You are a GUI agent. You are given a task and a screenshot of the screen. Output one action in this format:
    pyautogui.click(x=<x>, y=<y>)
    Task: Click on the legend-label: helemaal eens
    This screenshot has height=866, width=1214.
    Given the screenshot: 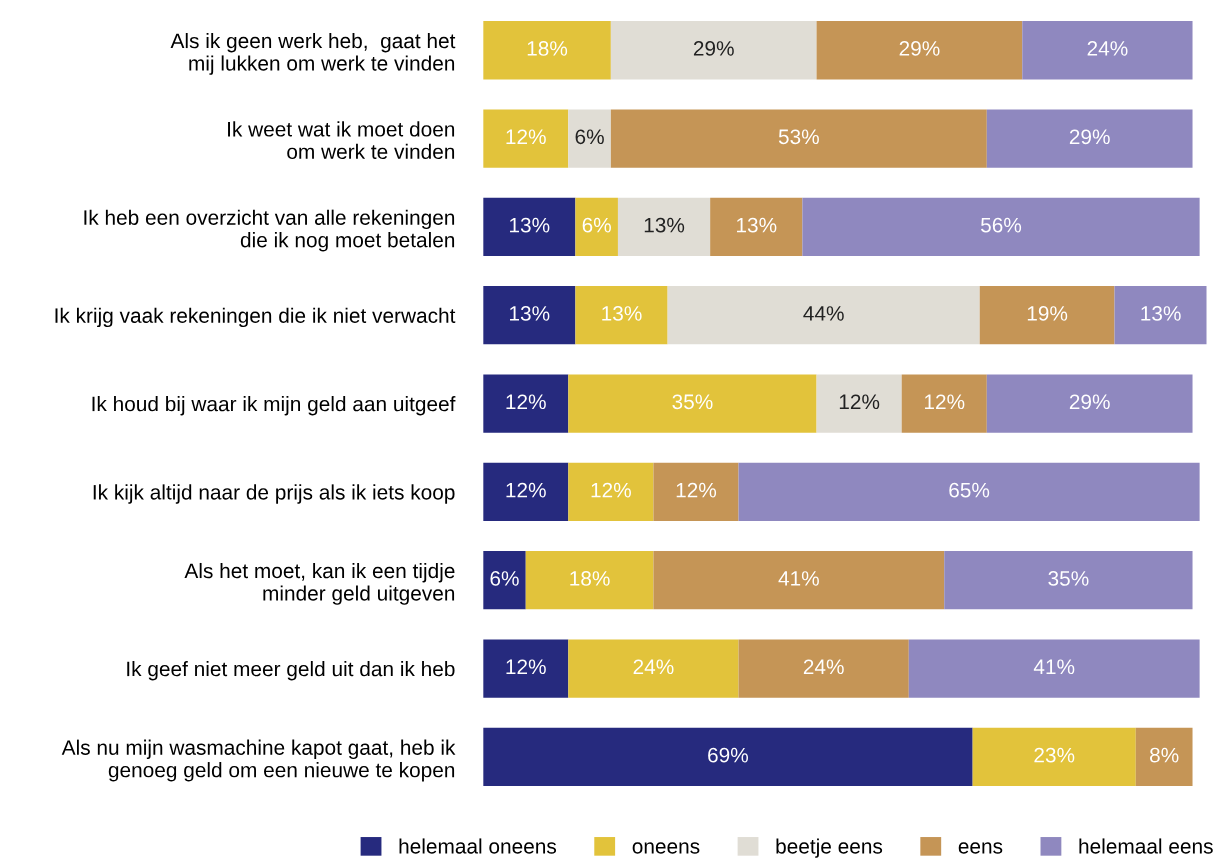 What is the action you would take?
    pyautogui.click(x=1146, y=846)
    